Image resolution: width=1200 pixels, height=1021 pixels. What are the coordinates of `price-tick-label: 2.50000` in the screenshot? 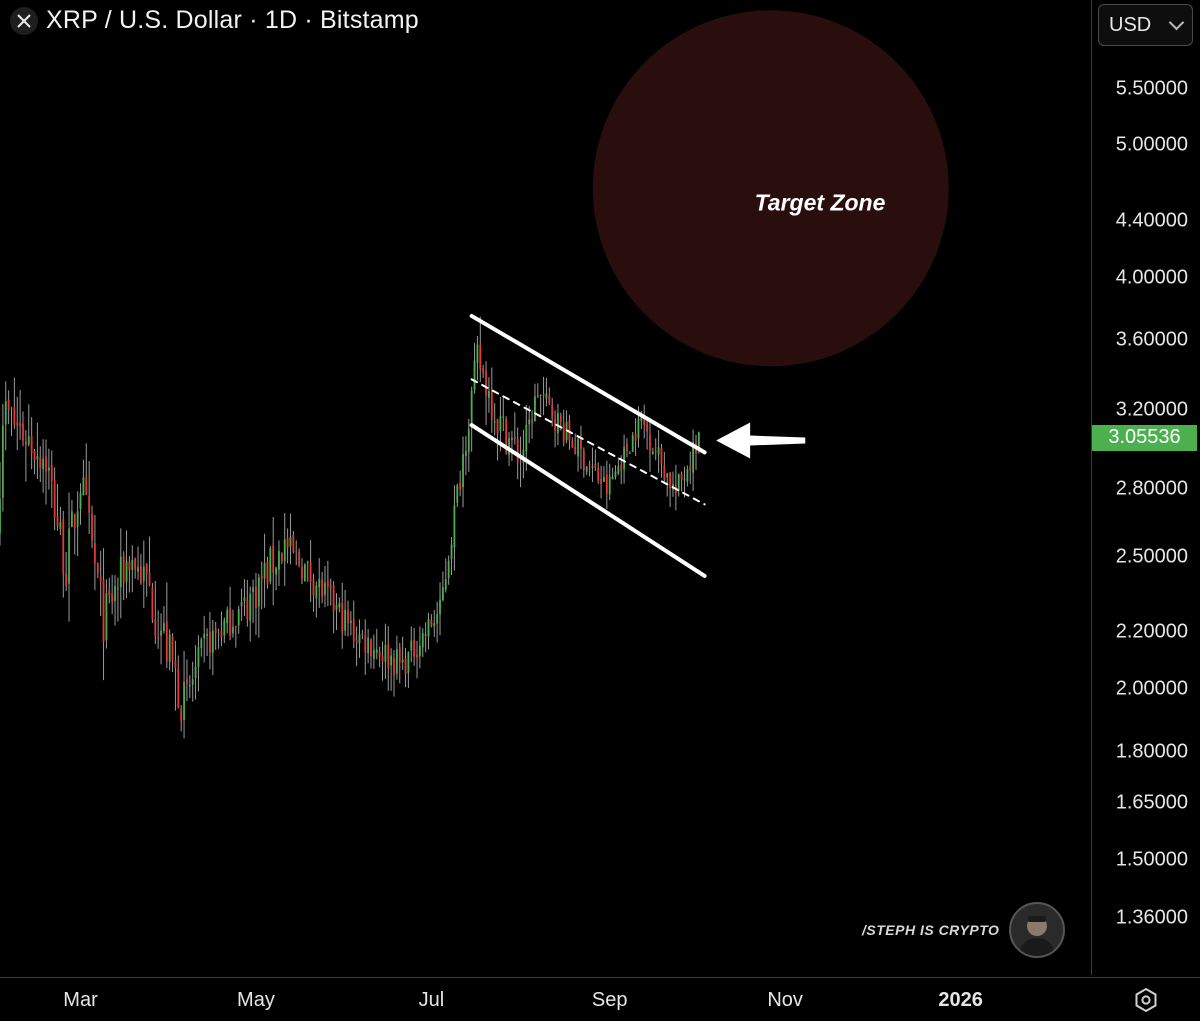 It's located at (1151, 556).